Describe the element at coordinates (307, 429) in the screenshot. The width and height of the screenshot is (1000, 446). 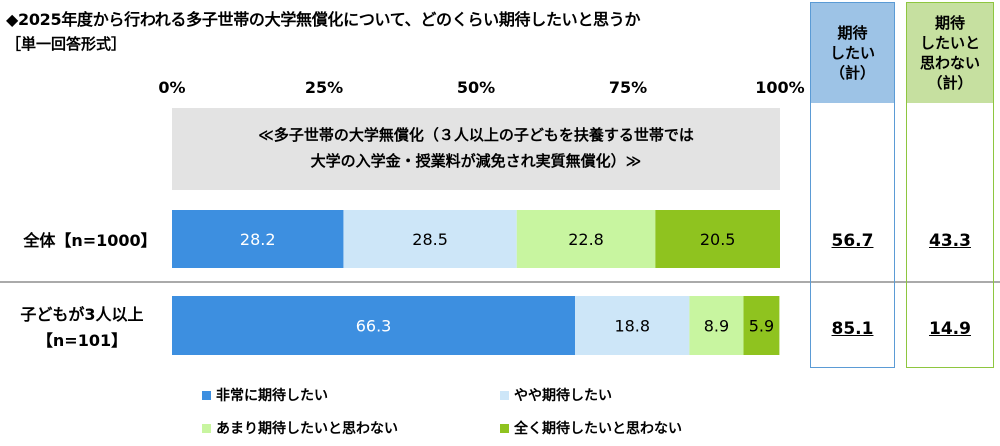
I see `legend-label: あまり期待したいと思わない` at that location.